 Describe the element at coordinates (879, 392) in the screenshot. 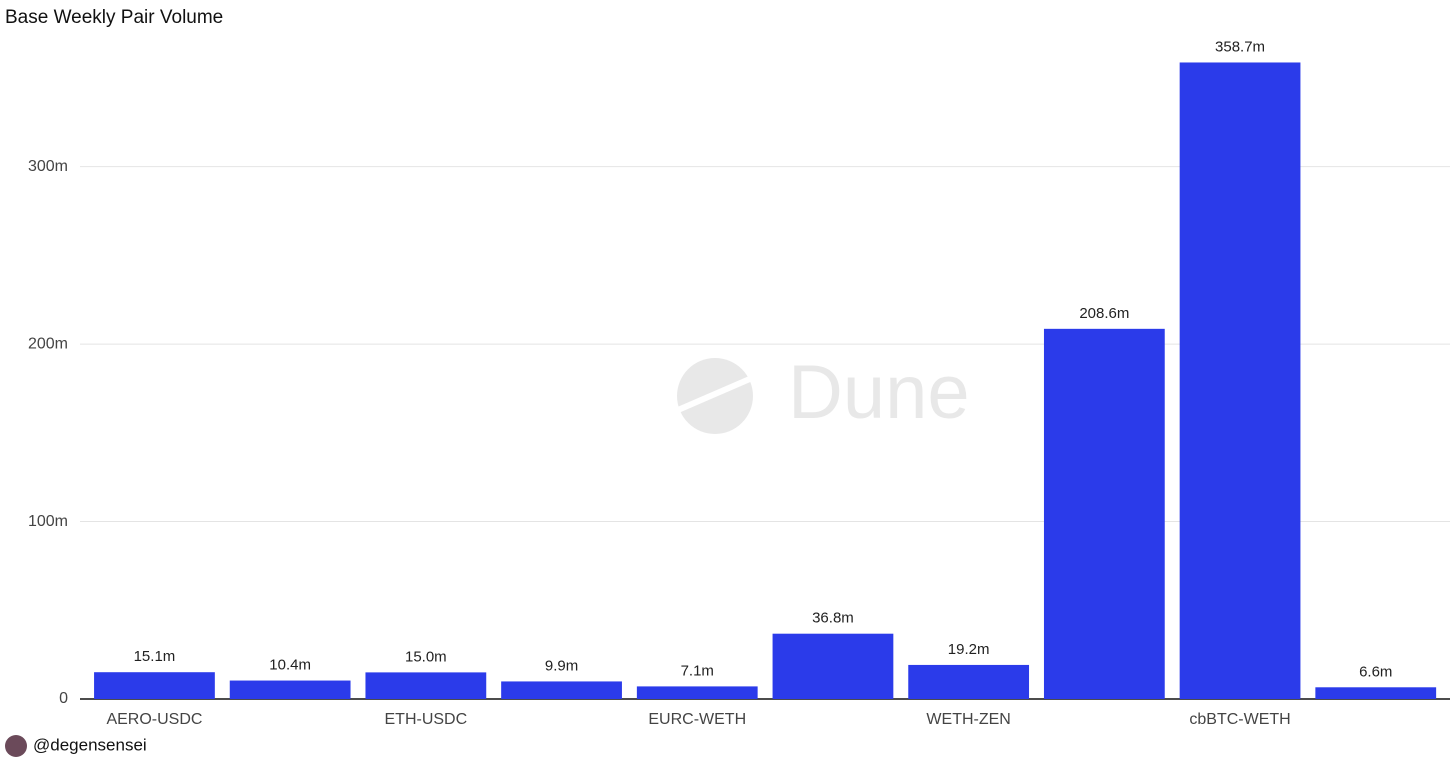

I see `watermark: Dune` at that location.